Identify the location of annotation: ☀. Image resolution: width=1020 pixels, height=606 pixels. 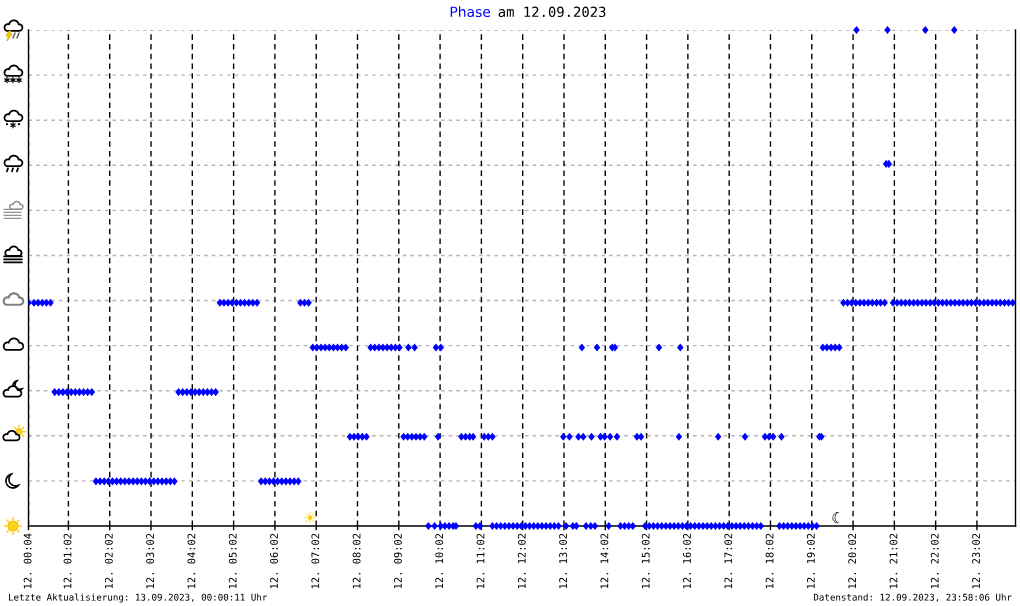
(310, 518).